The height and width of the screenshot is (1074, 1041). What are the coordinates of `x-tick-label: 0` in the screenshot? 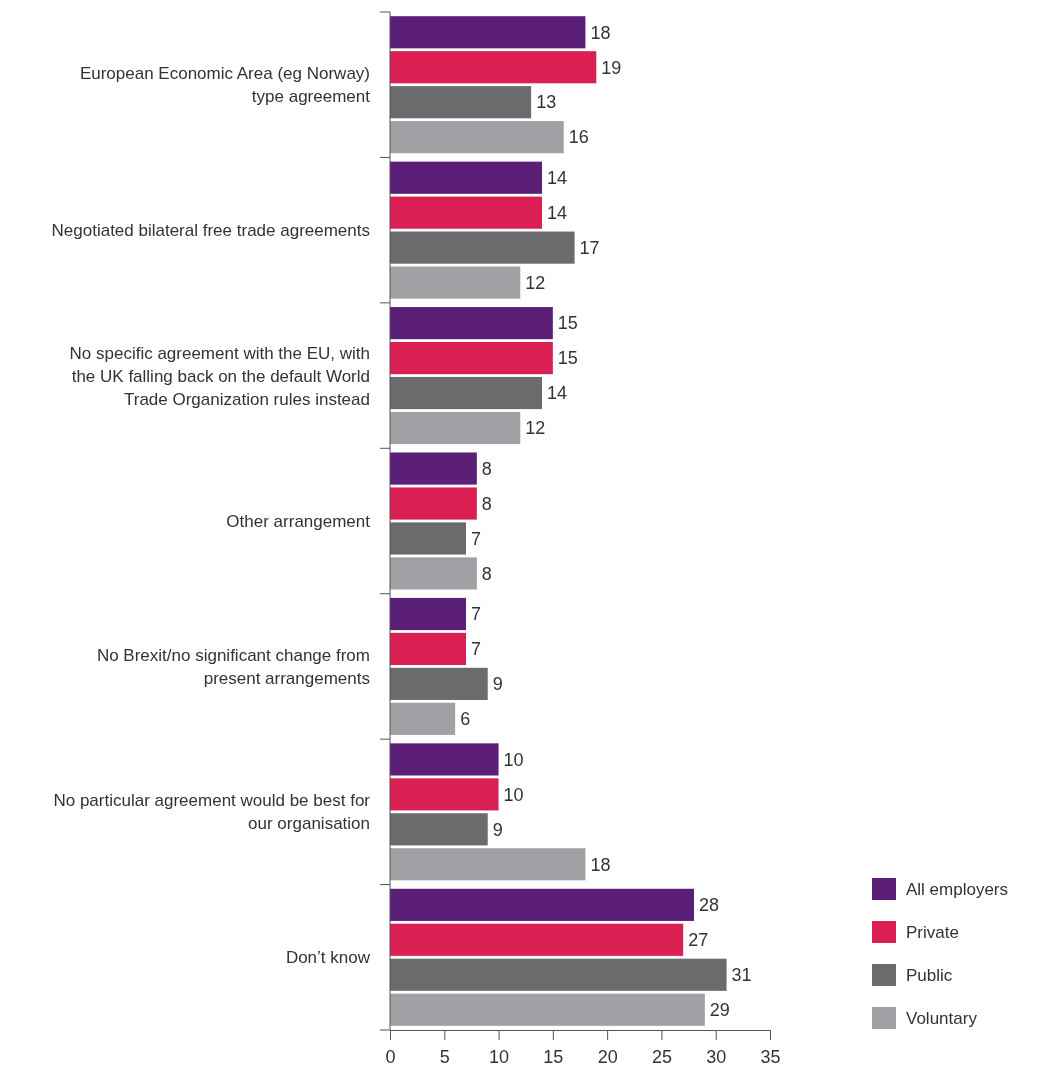 It's located at (390, 1056).